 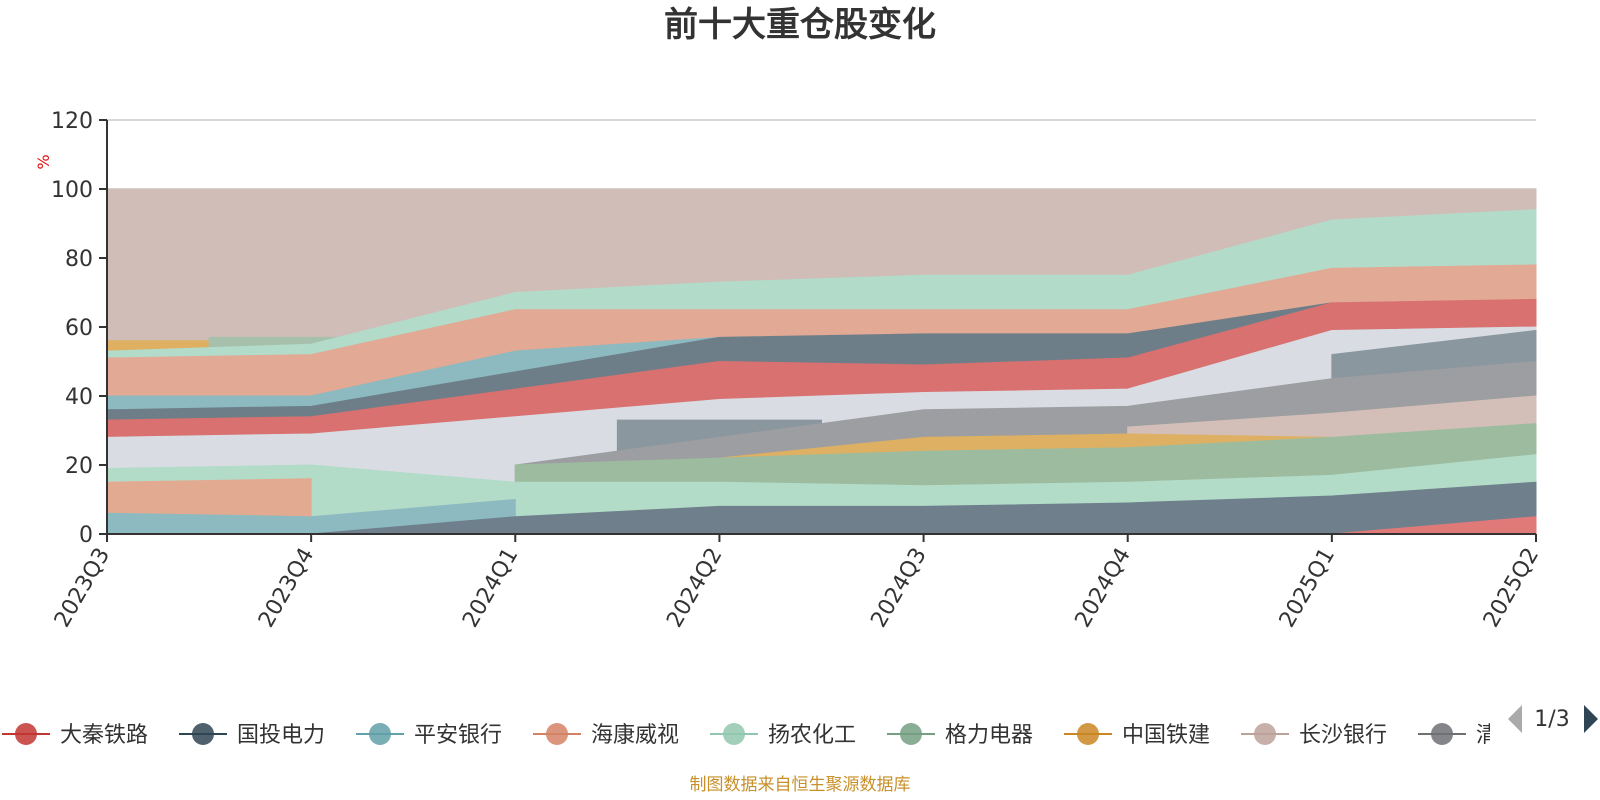 What do you see at coordinates (72, 190) in the screenshot?
I see `y-tick-label: 100` at bounding box center [72, 190].